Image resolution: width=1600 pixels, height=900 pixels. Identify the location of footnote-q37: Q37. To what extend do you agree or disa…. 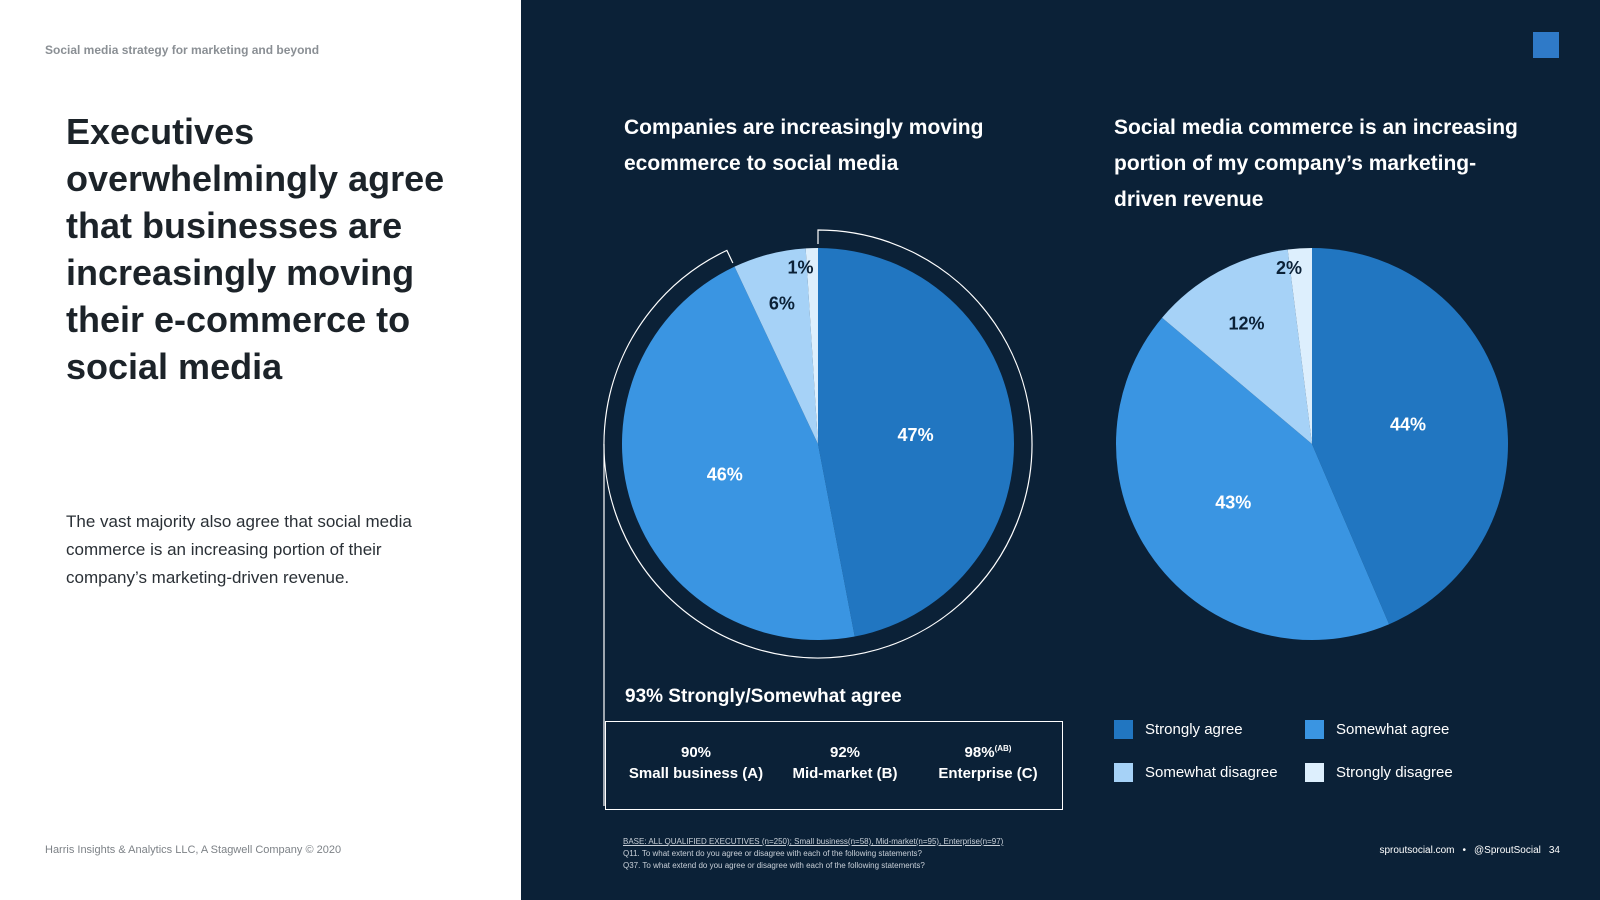
(774, 865).